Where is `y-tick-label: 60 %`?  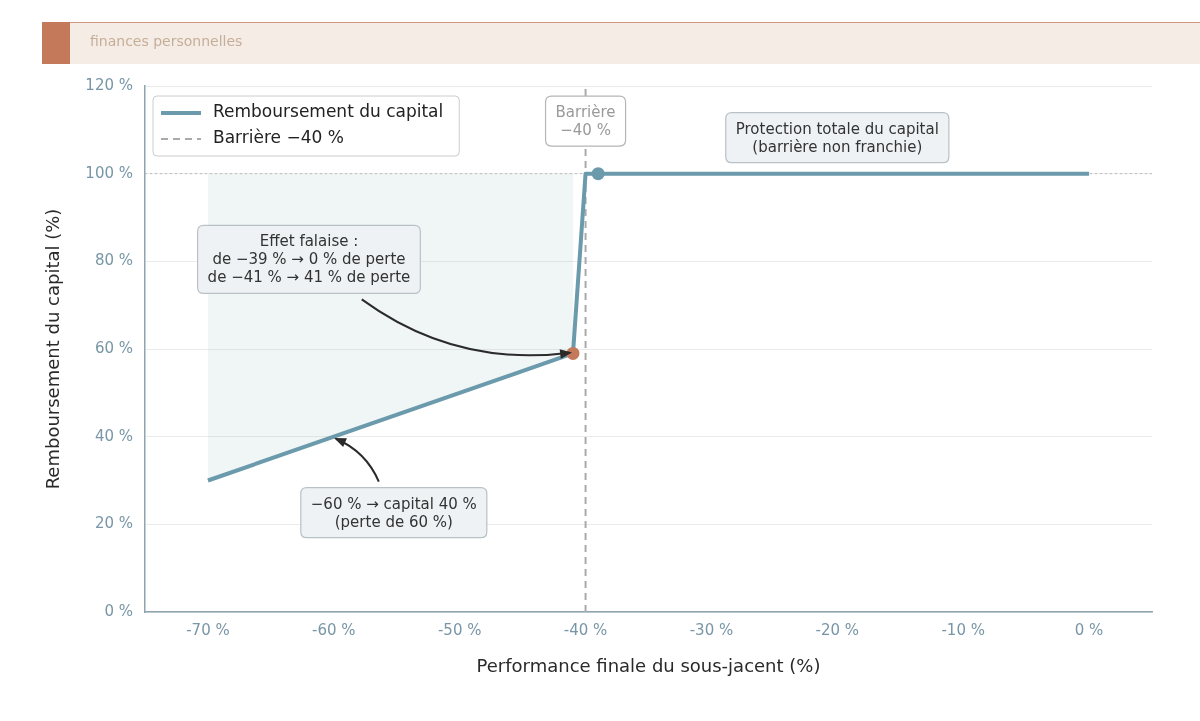
y-tick-label: 60 % is located at coordinates (113, 347).